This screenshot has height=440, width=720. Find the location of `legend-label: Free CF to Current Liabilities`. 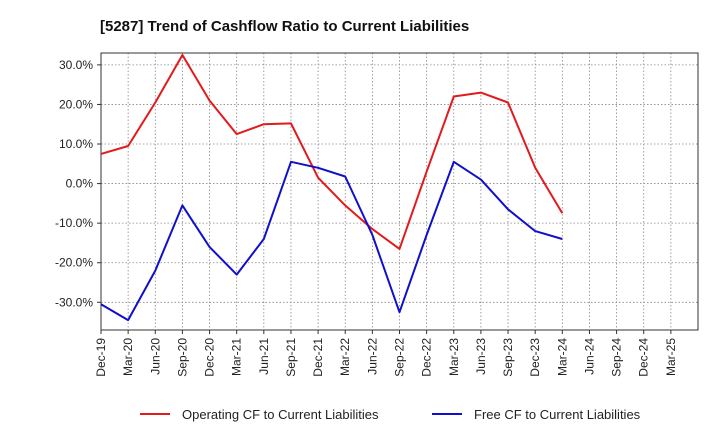

legend-label: Free CF to Current Liabilities is located at coordinates (557, 414).